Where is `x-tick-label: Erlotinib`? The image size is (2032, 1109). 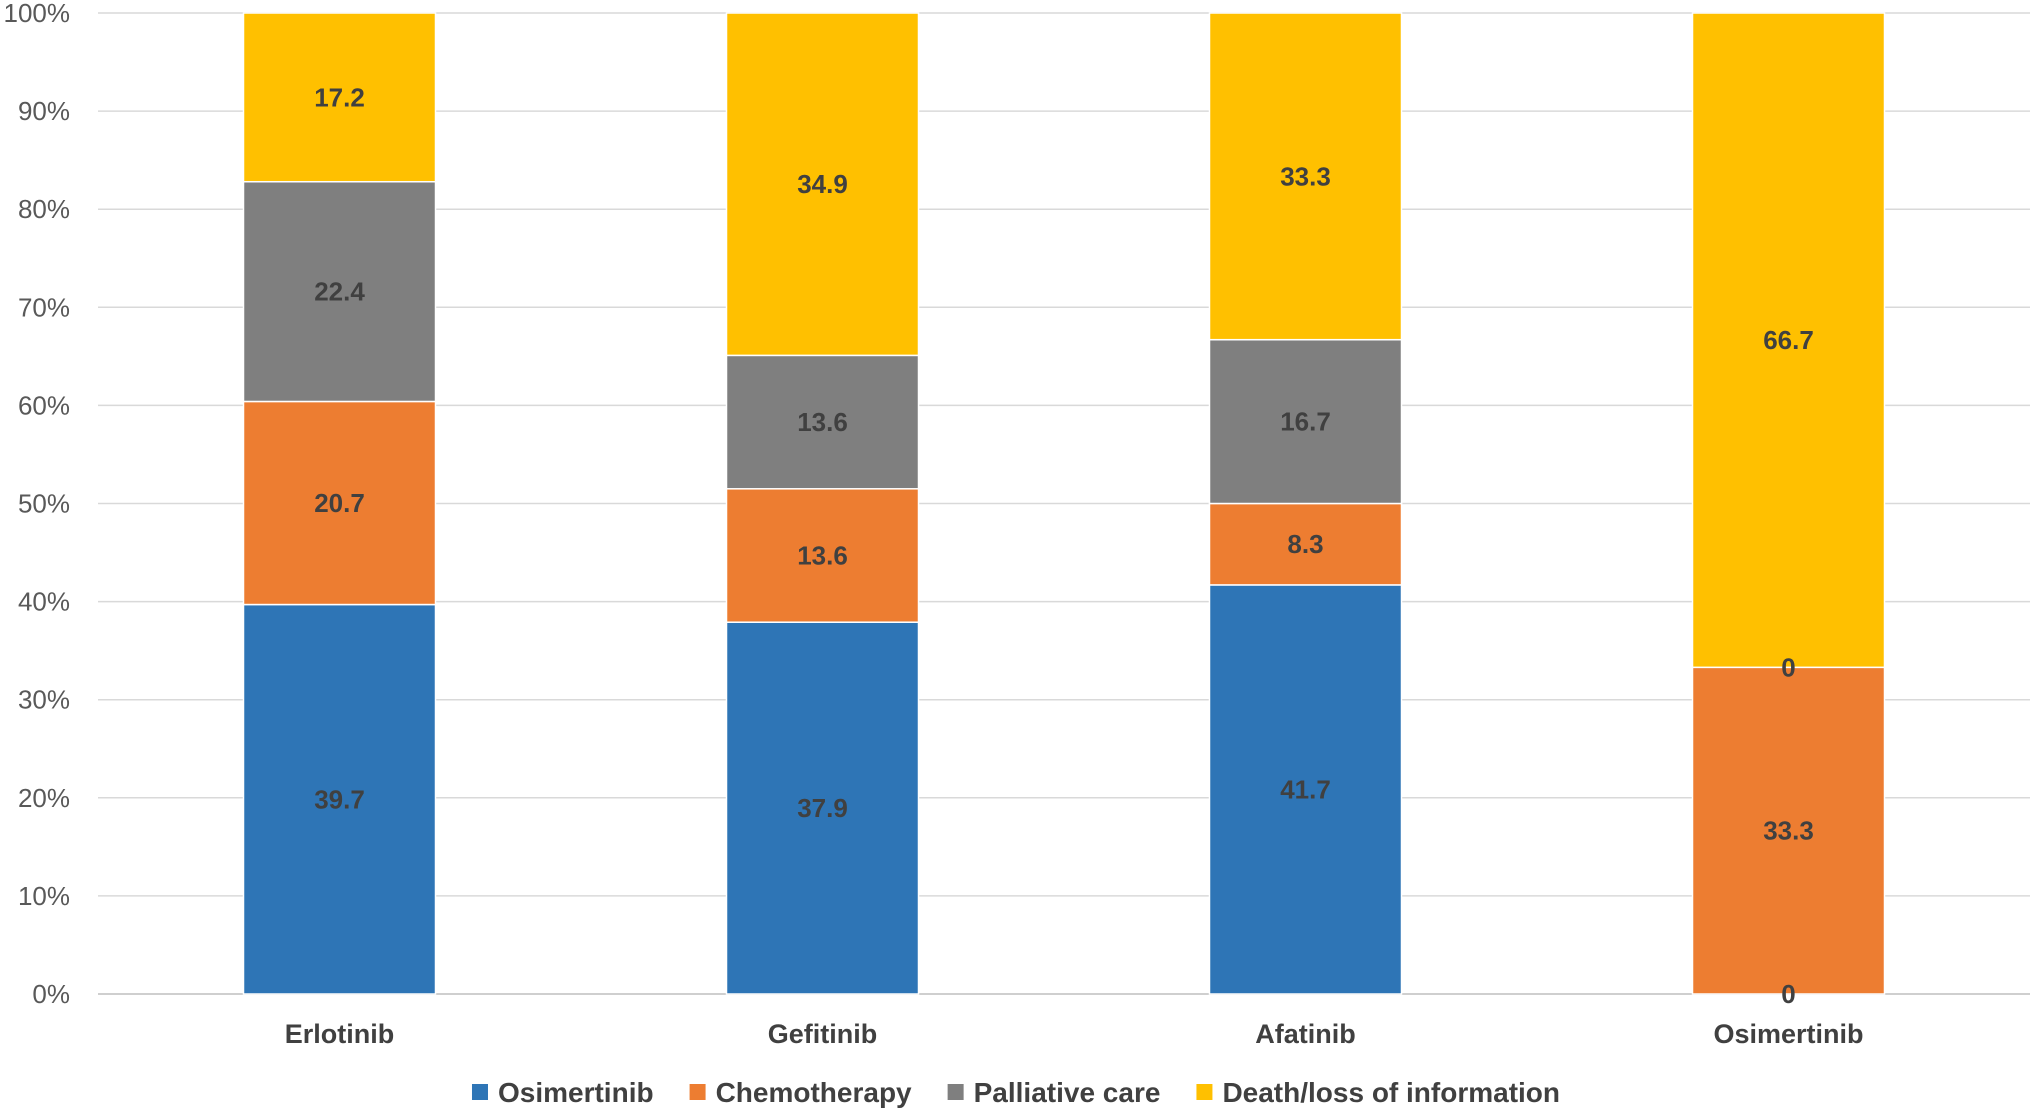 x-tick-label: Erlotinib is located at coordinates (340, 1034).